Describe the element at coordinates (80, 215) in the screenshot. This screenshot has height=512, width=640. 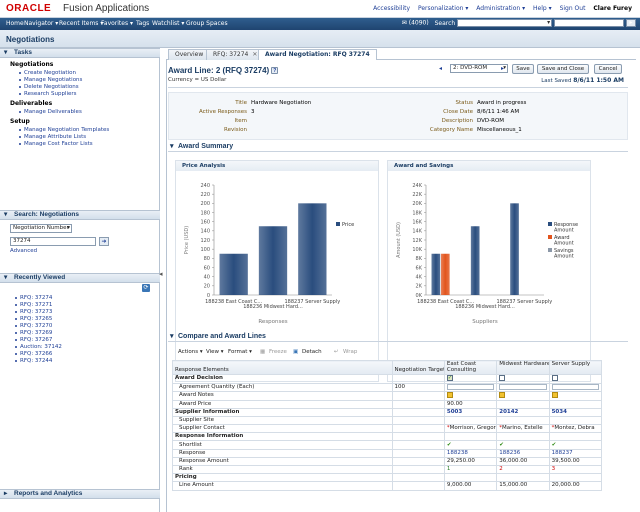
I see `search-negotiations-header: Search: Negotiations` at that location.